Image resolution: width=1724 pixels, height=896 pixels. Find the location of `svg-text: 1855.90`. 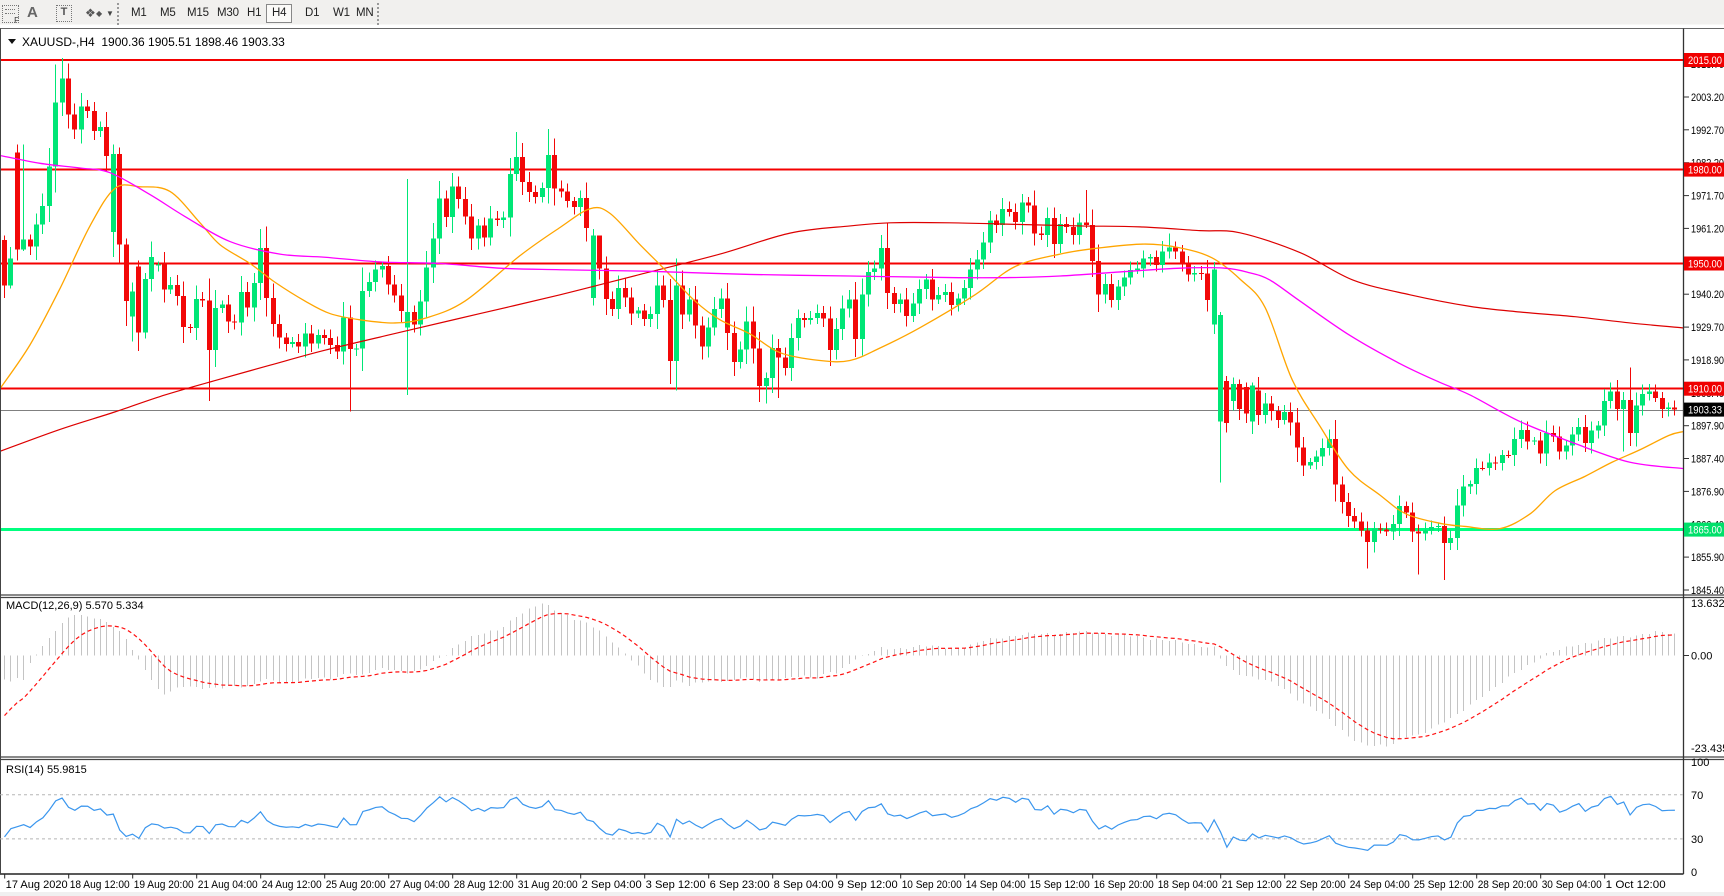

svg-text: 1855.90 is located at coordinates (1707, 558).